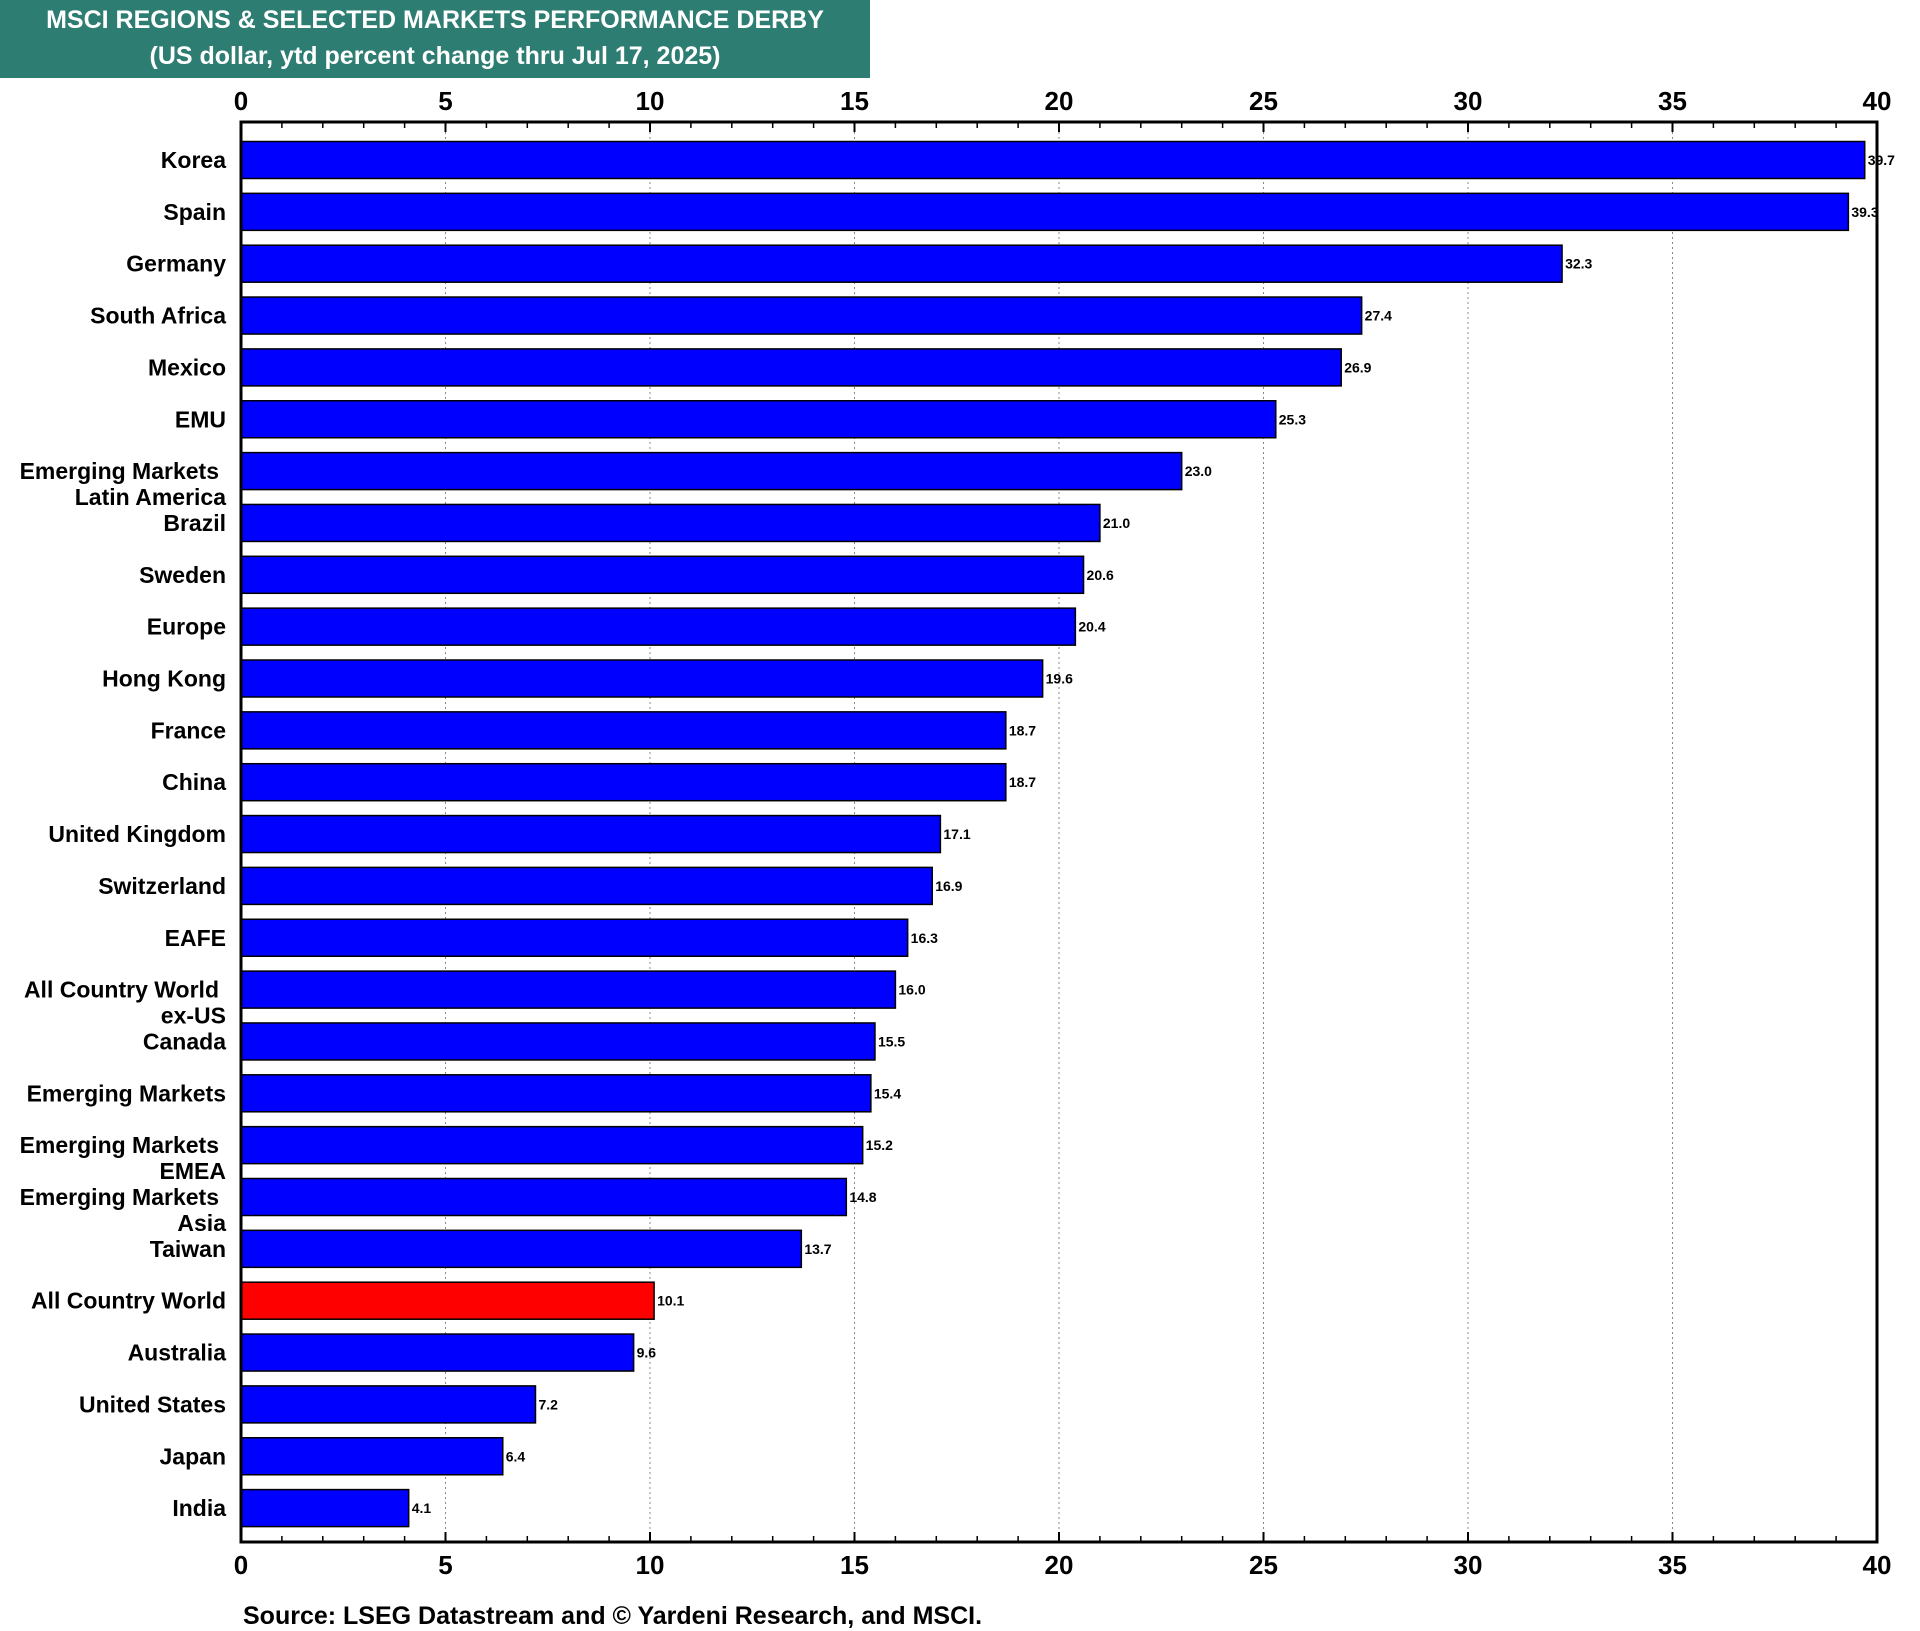 Image resolution: width=1920 pixels, height=1631 pixels. Describe the element at coordinates (862, 1197) in the screenshot. I see `value-label: 14.8` at that location.